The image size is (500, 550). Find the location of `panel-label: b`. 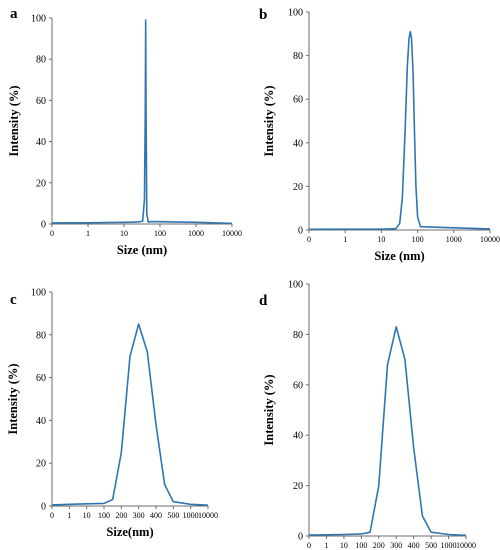

panel-label: b is located at coordinates (263, 15).